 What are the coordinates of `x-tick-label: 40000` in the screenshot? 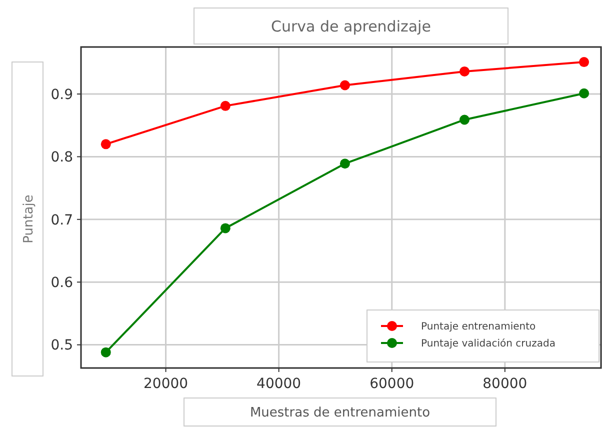 It's located at (279, 384).